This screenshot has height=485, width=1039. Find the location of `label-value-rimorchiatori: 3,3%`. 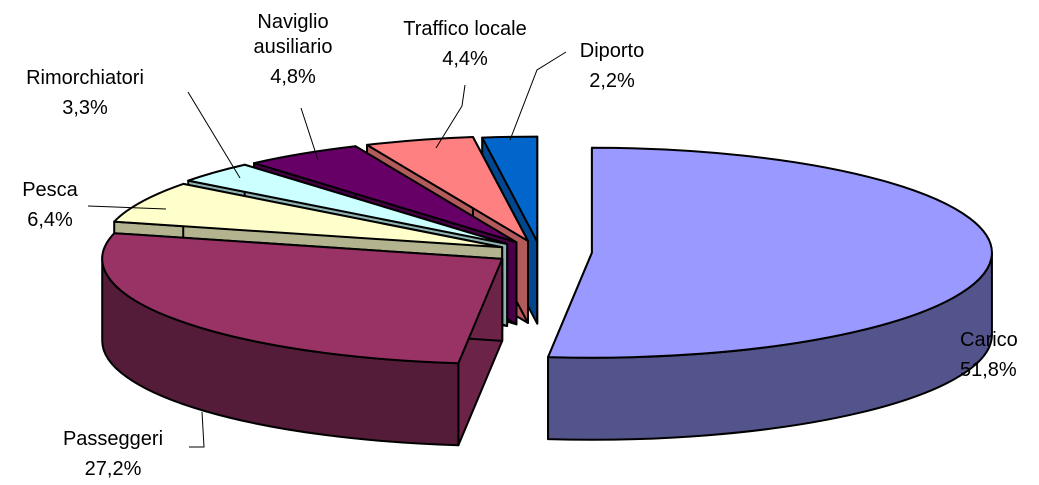

label-value-rimorchiatori: 3,3% is located at coordinates (85, 108).